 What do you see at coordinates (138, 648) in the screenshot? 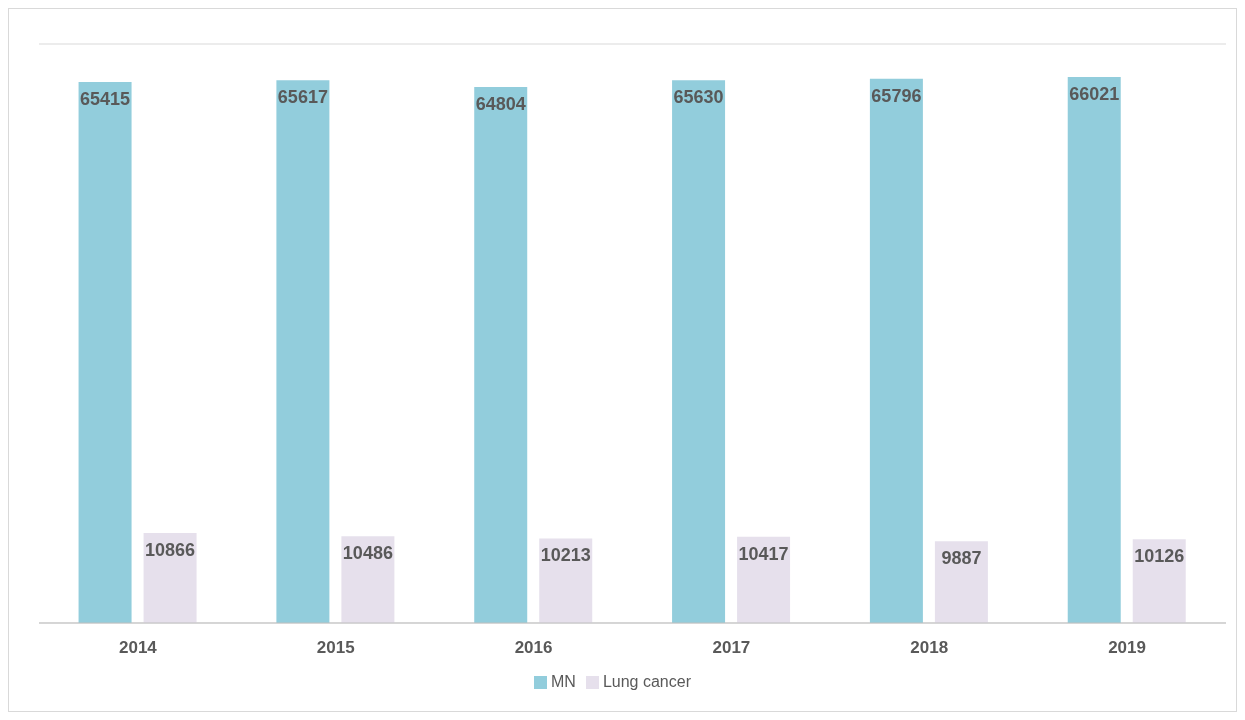
I see `x-tick-label: 2014` at bounding box center [138, 648].